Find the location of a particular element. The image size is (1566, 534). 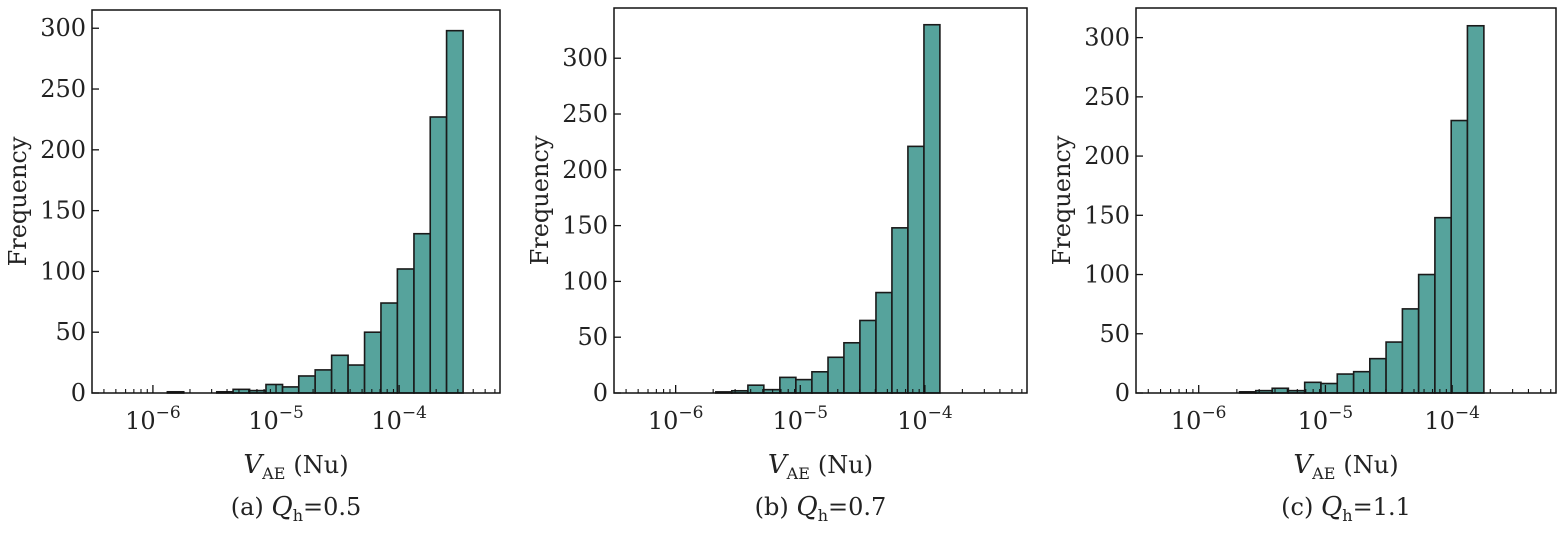

y-tick-label-a-150: 150 is located at coordinates (63, 211).